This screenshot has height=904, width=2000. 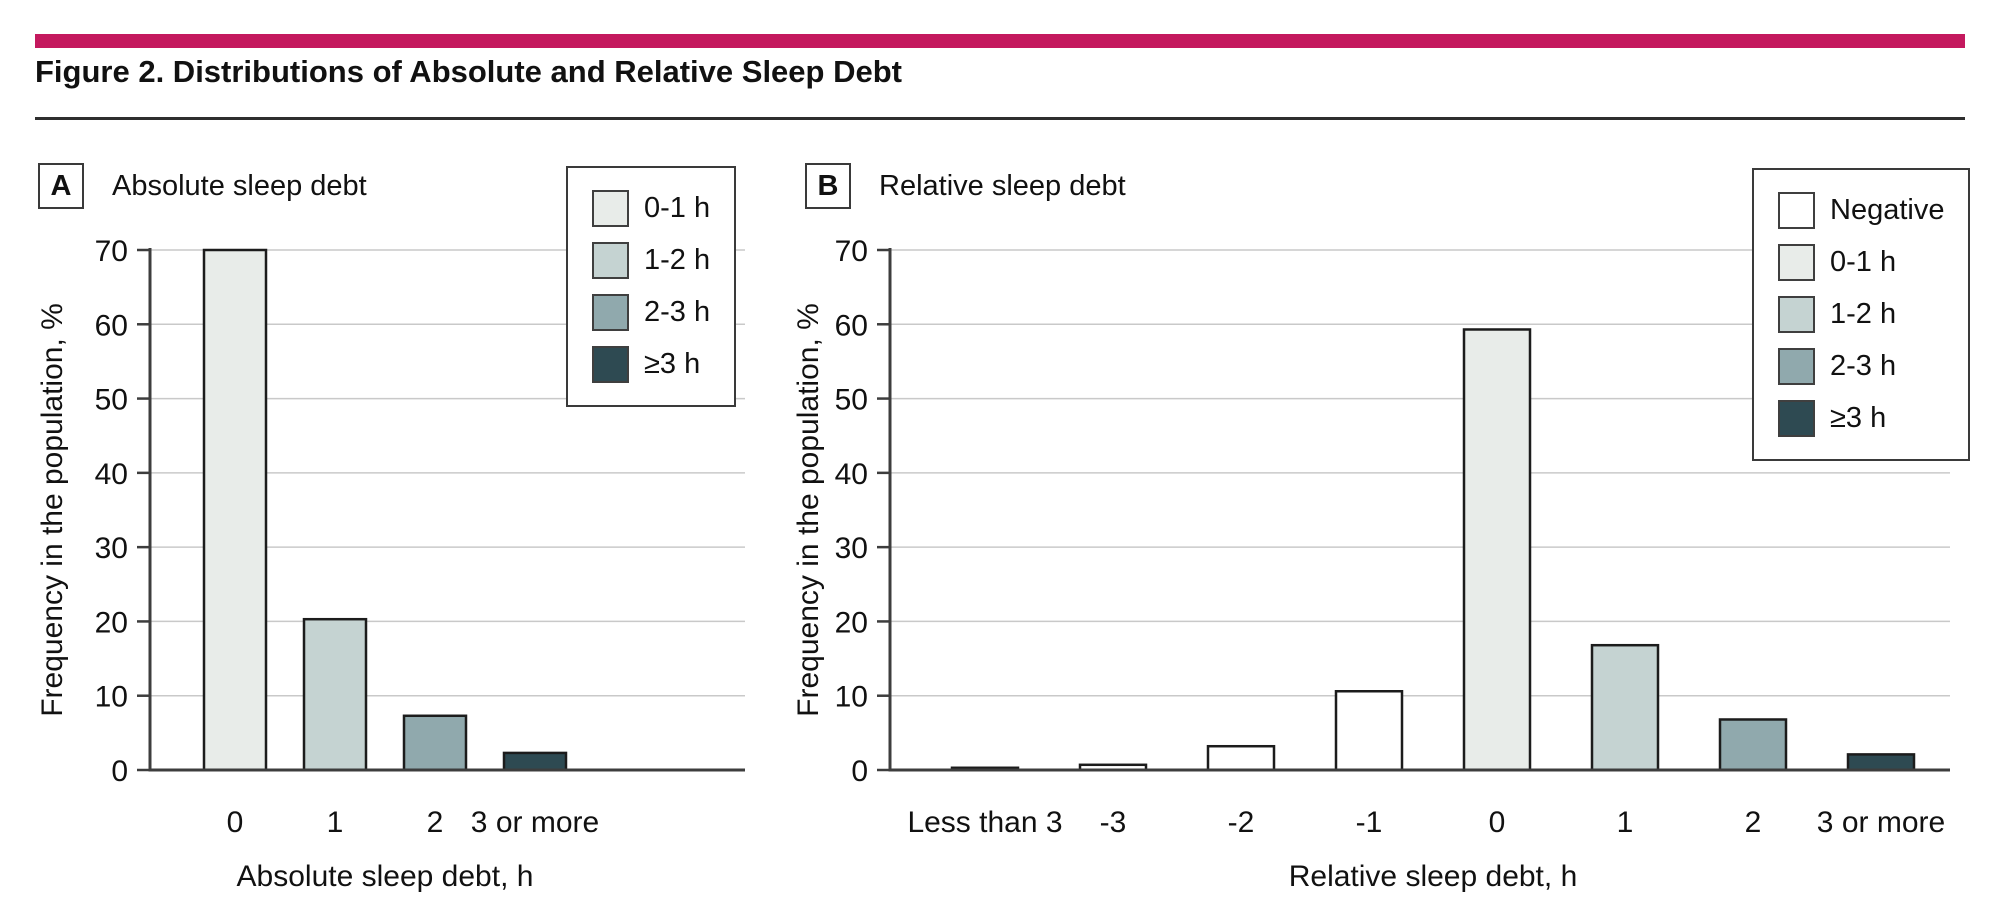 What do you see at coordinates (1002, 185) in the screenshot?
I see `panel-b-title: Relative sleep debt` at bounding box center [1002, 185].